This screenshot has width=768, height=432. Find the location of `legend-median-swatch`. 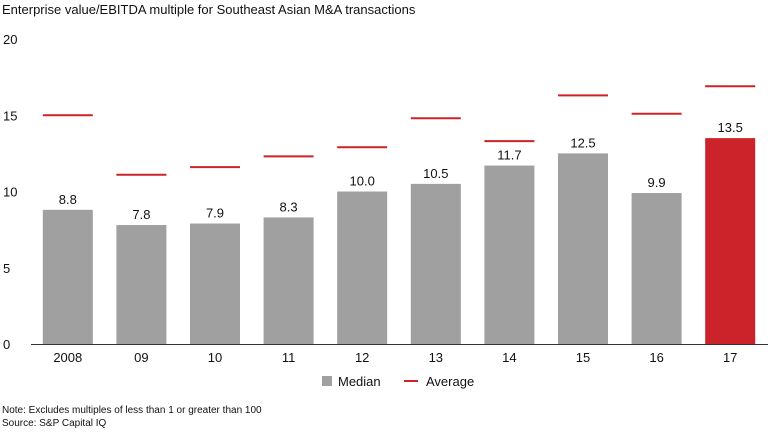

legend-median-swatch is located at coordinates (327, 381).